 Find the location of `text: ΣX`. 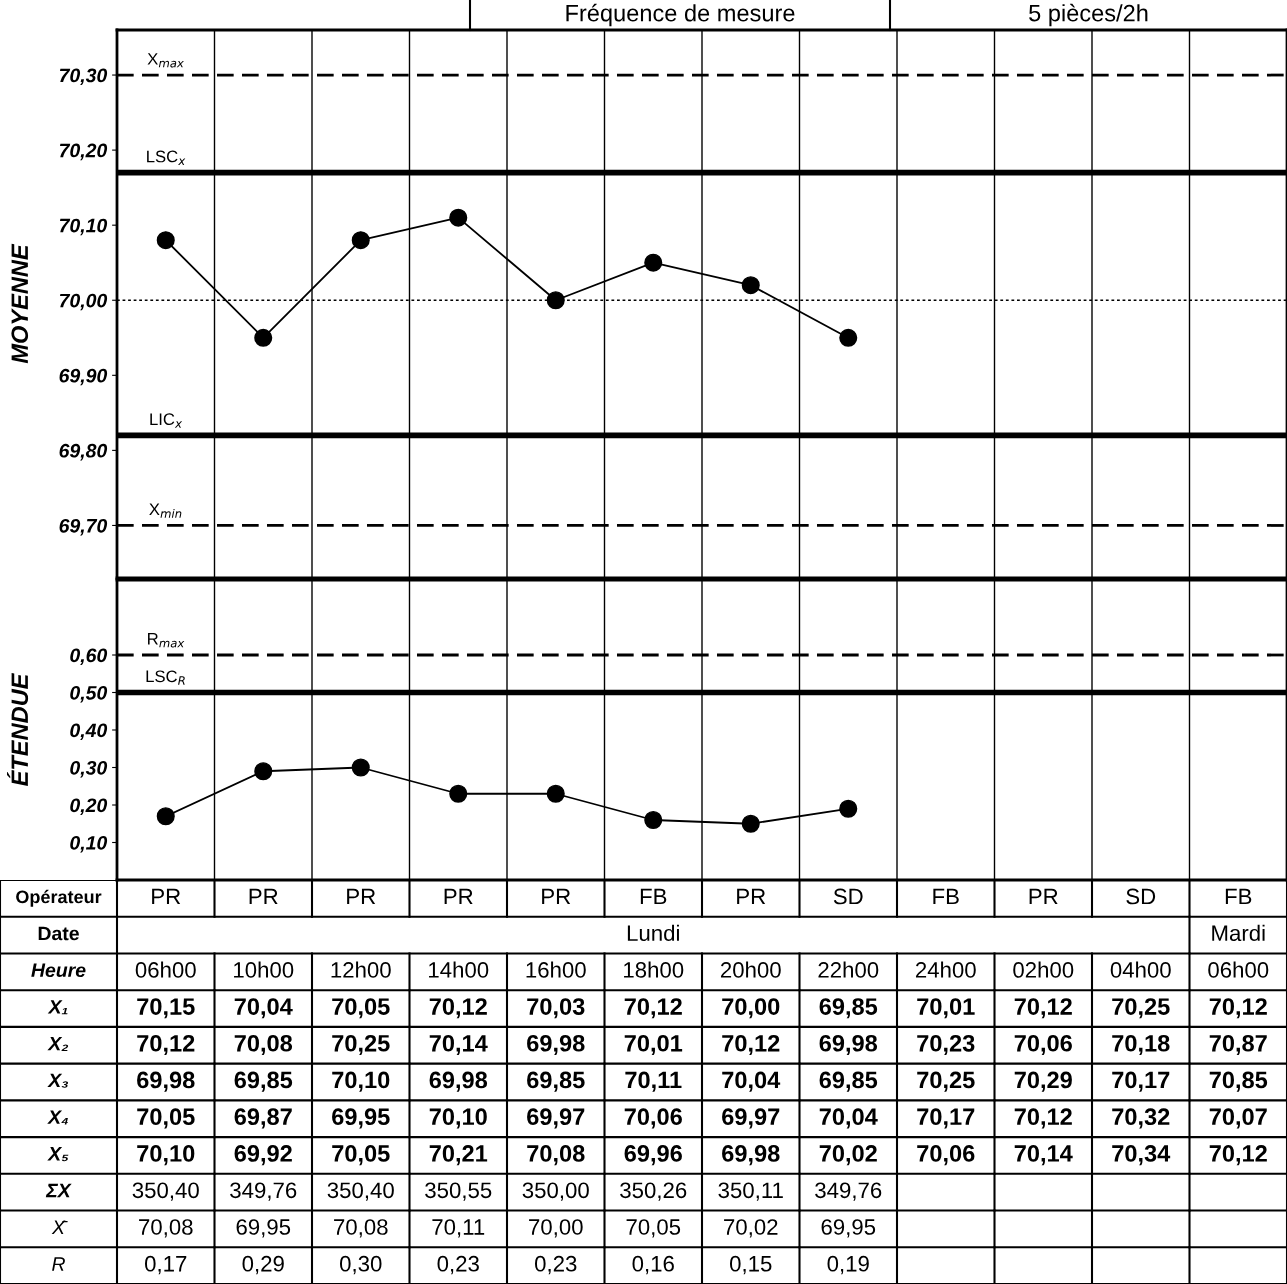

text: ΣX is located at coordinates (58, 1190).